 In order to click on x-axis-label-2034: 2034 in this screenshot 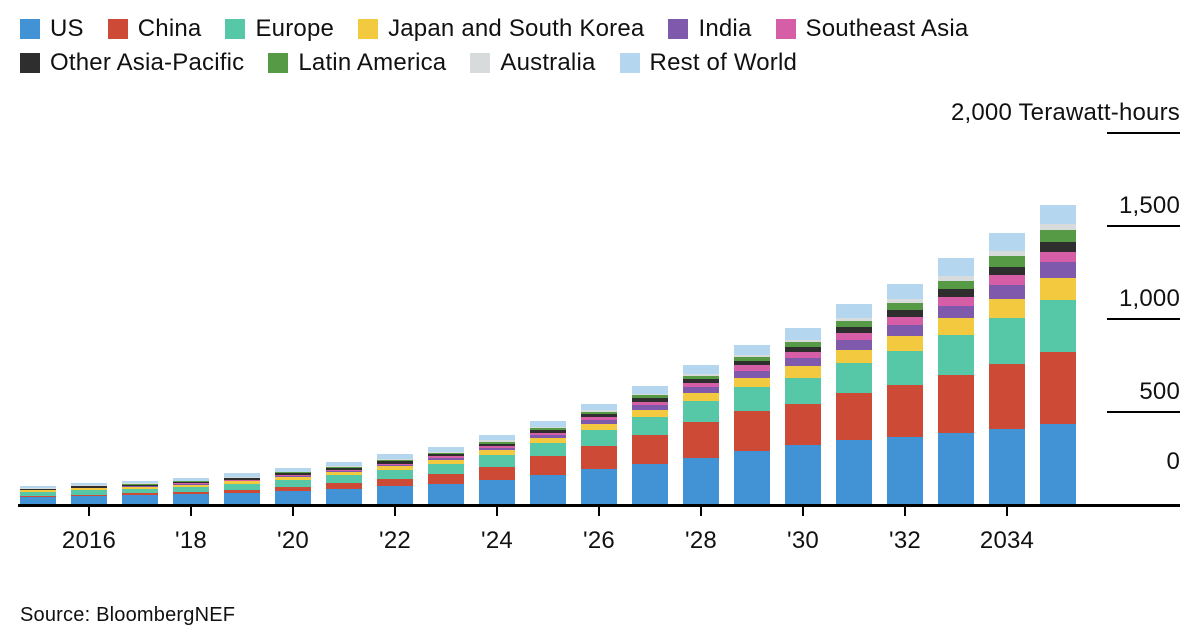, I will do `click(1007, 540)`.